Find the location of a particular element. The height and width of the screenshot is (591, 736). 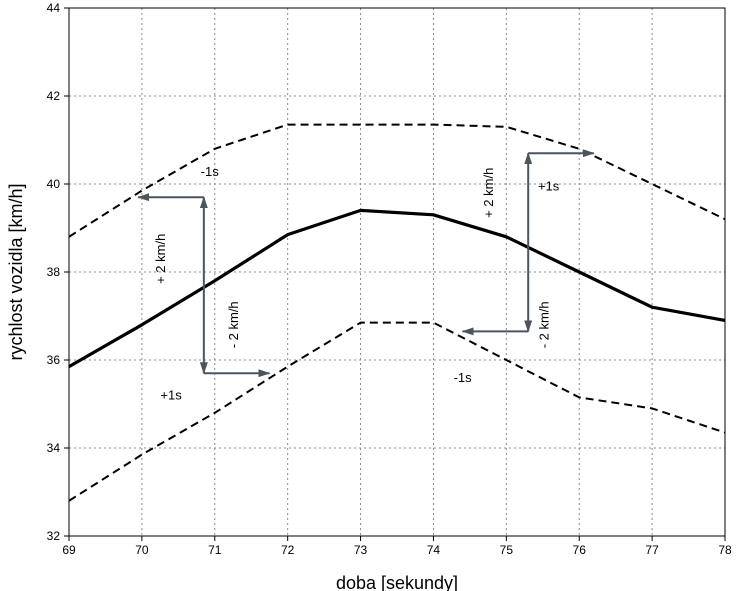

y-tick-label: 38 is located at coordinates (54, 272).